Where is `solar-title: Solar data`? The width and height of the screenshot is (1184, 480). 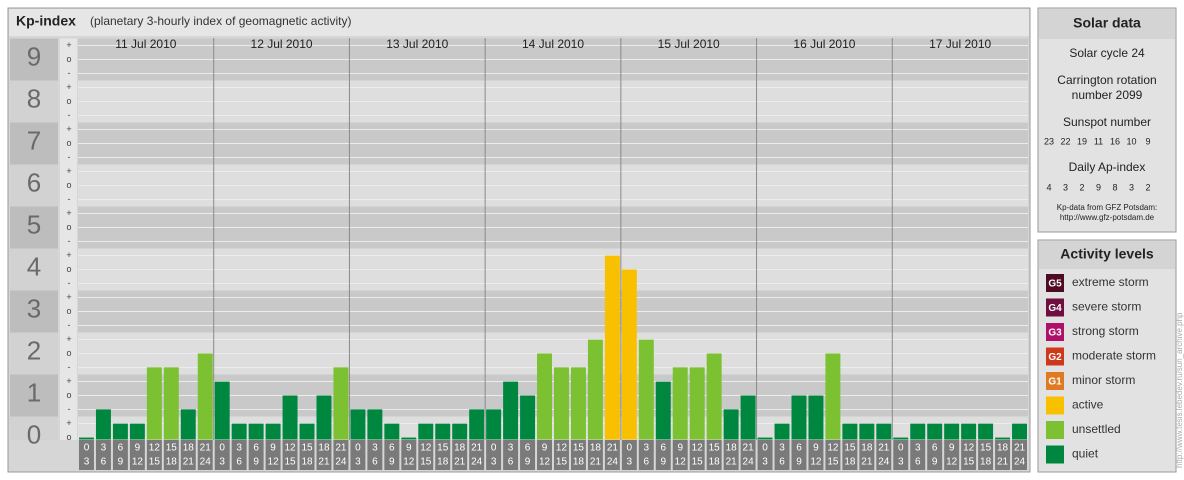
solar-title: Solar data is located at coordinates (1107, 23).